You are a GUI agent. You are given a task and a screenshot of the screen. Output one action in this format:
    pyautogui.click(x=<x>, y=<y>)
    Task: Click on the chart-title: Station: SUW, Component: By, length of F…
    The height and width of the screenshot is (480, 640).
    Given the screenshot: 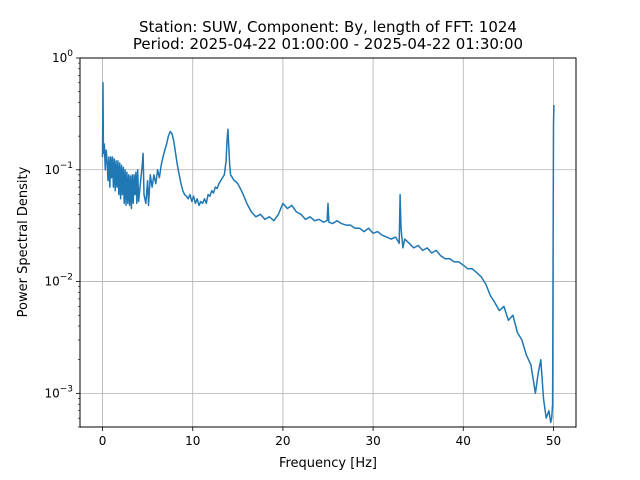 What is the action you would take?
    pyautogui.click(x=328, y=27)
    